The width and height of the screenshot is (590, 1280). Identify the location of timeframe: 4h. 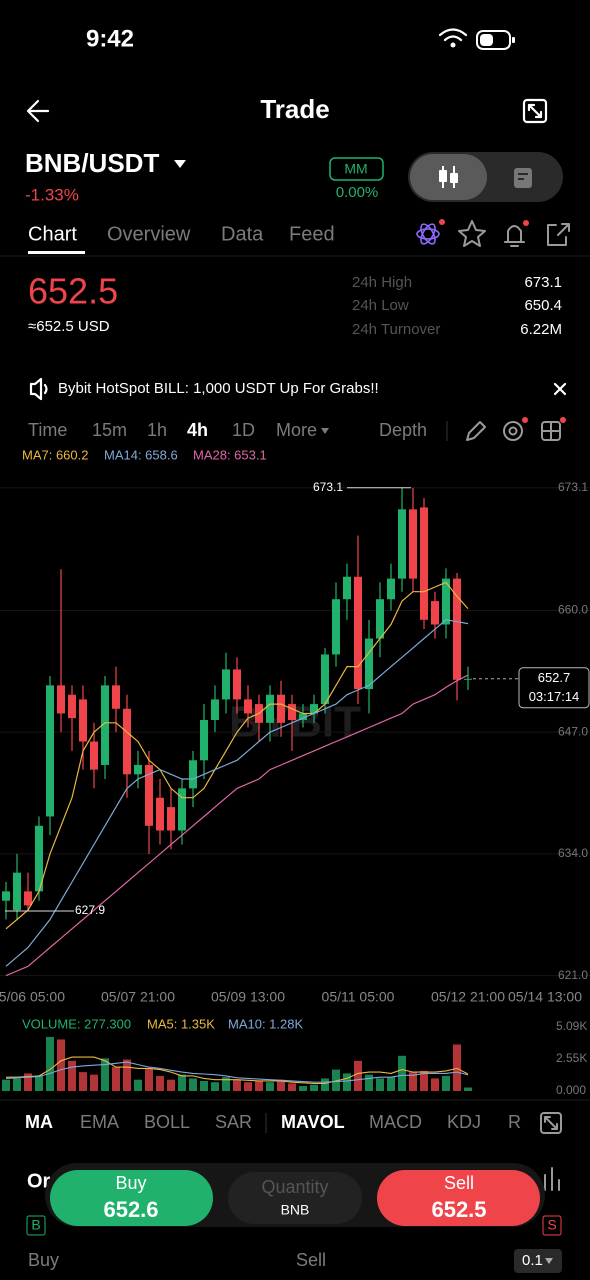
(197, 430).